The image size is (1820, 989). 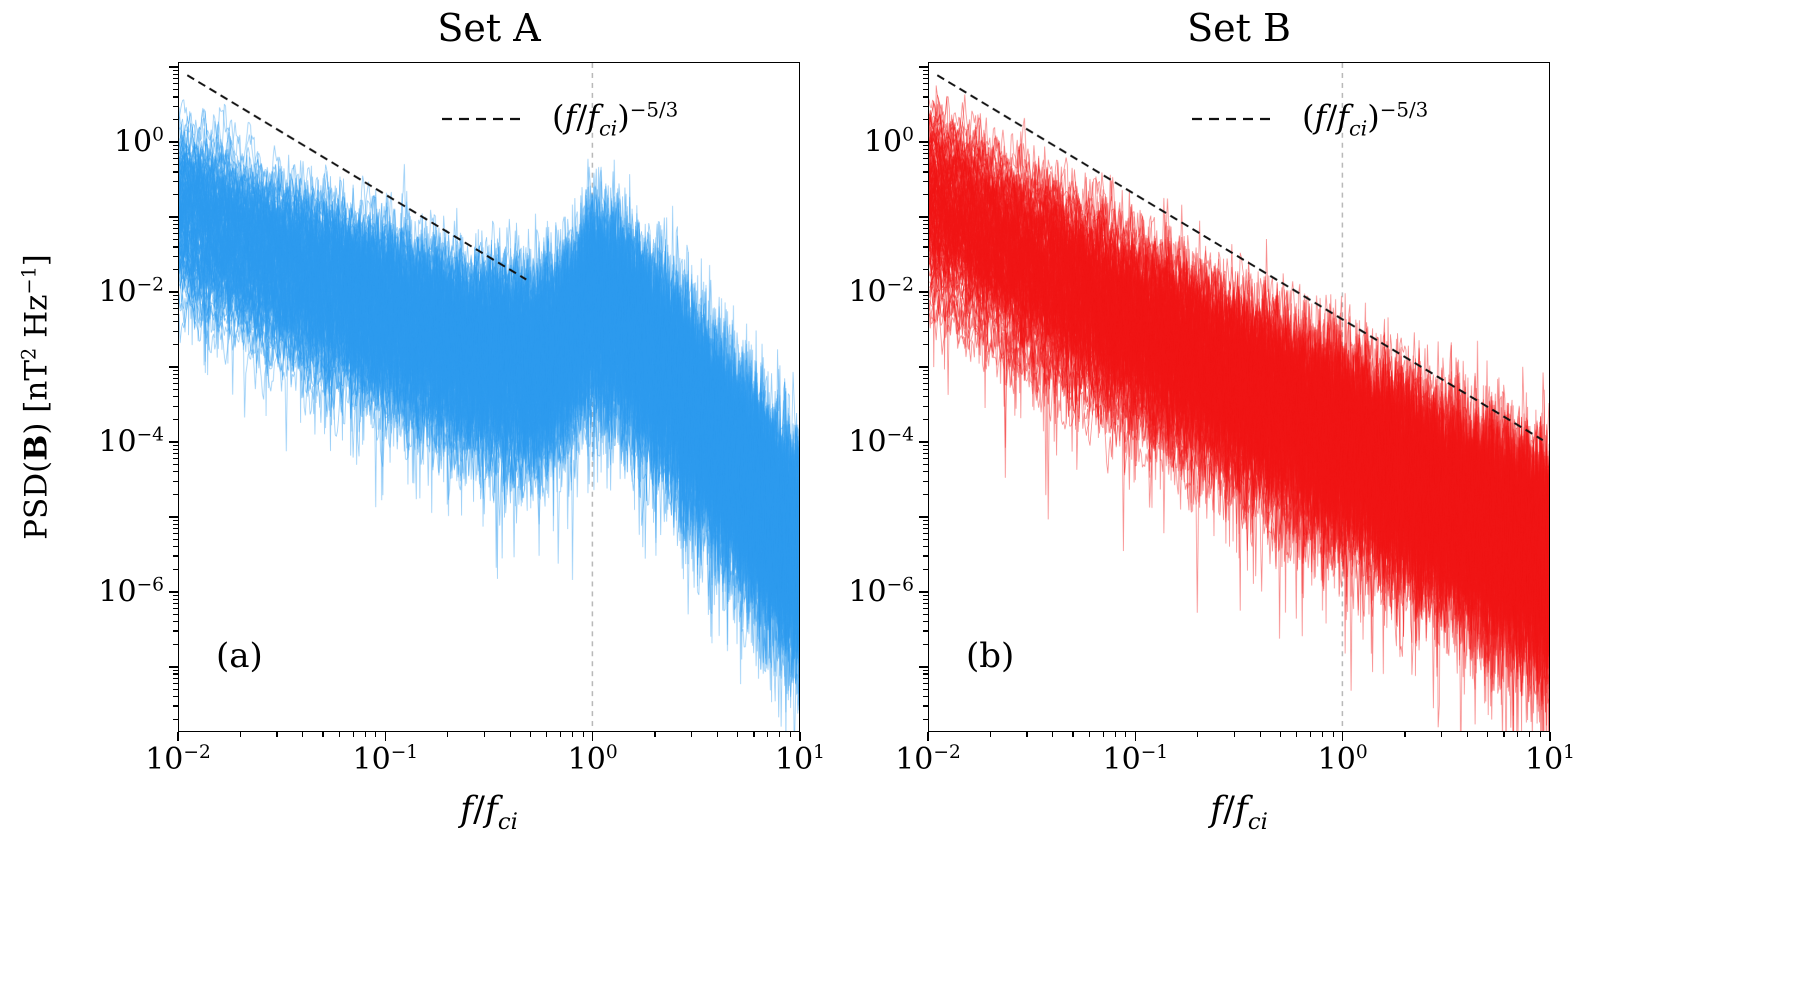 What do you see at coordinates (1239, 28) in the screenshot?
I see `panel-b-title: Set B` at bounding box center [1239, 28].